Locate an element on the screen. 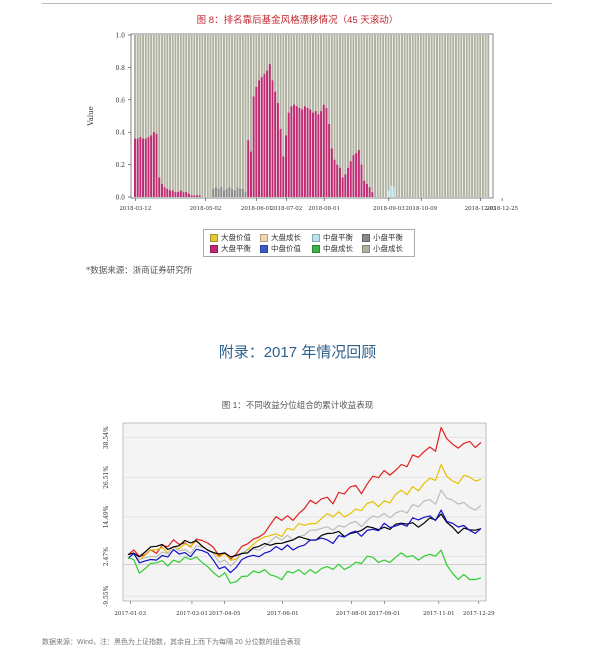 The height and width of the screenshot is (656, 595). bar-7-大盘平衡 is located at coordinates (153, 164).